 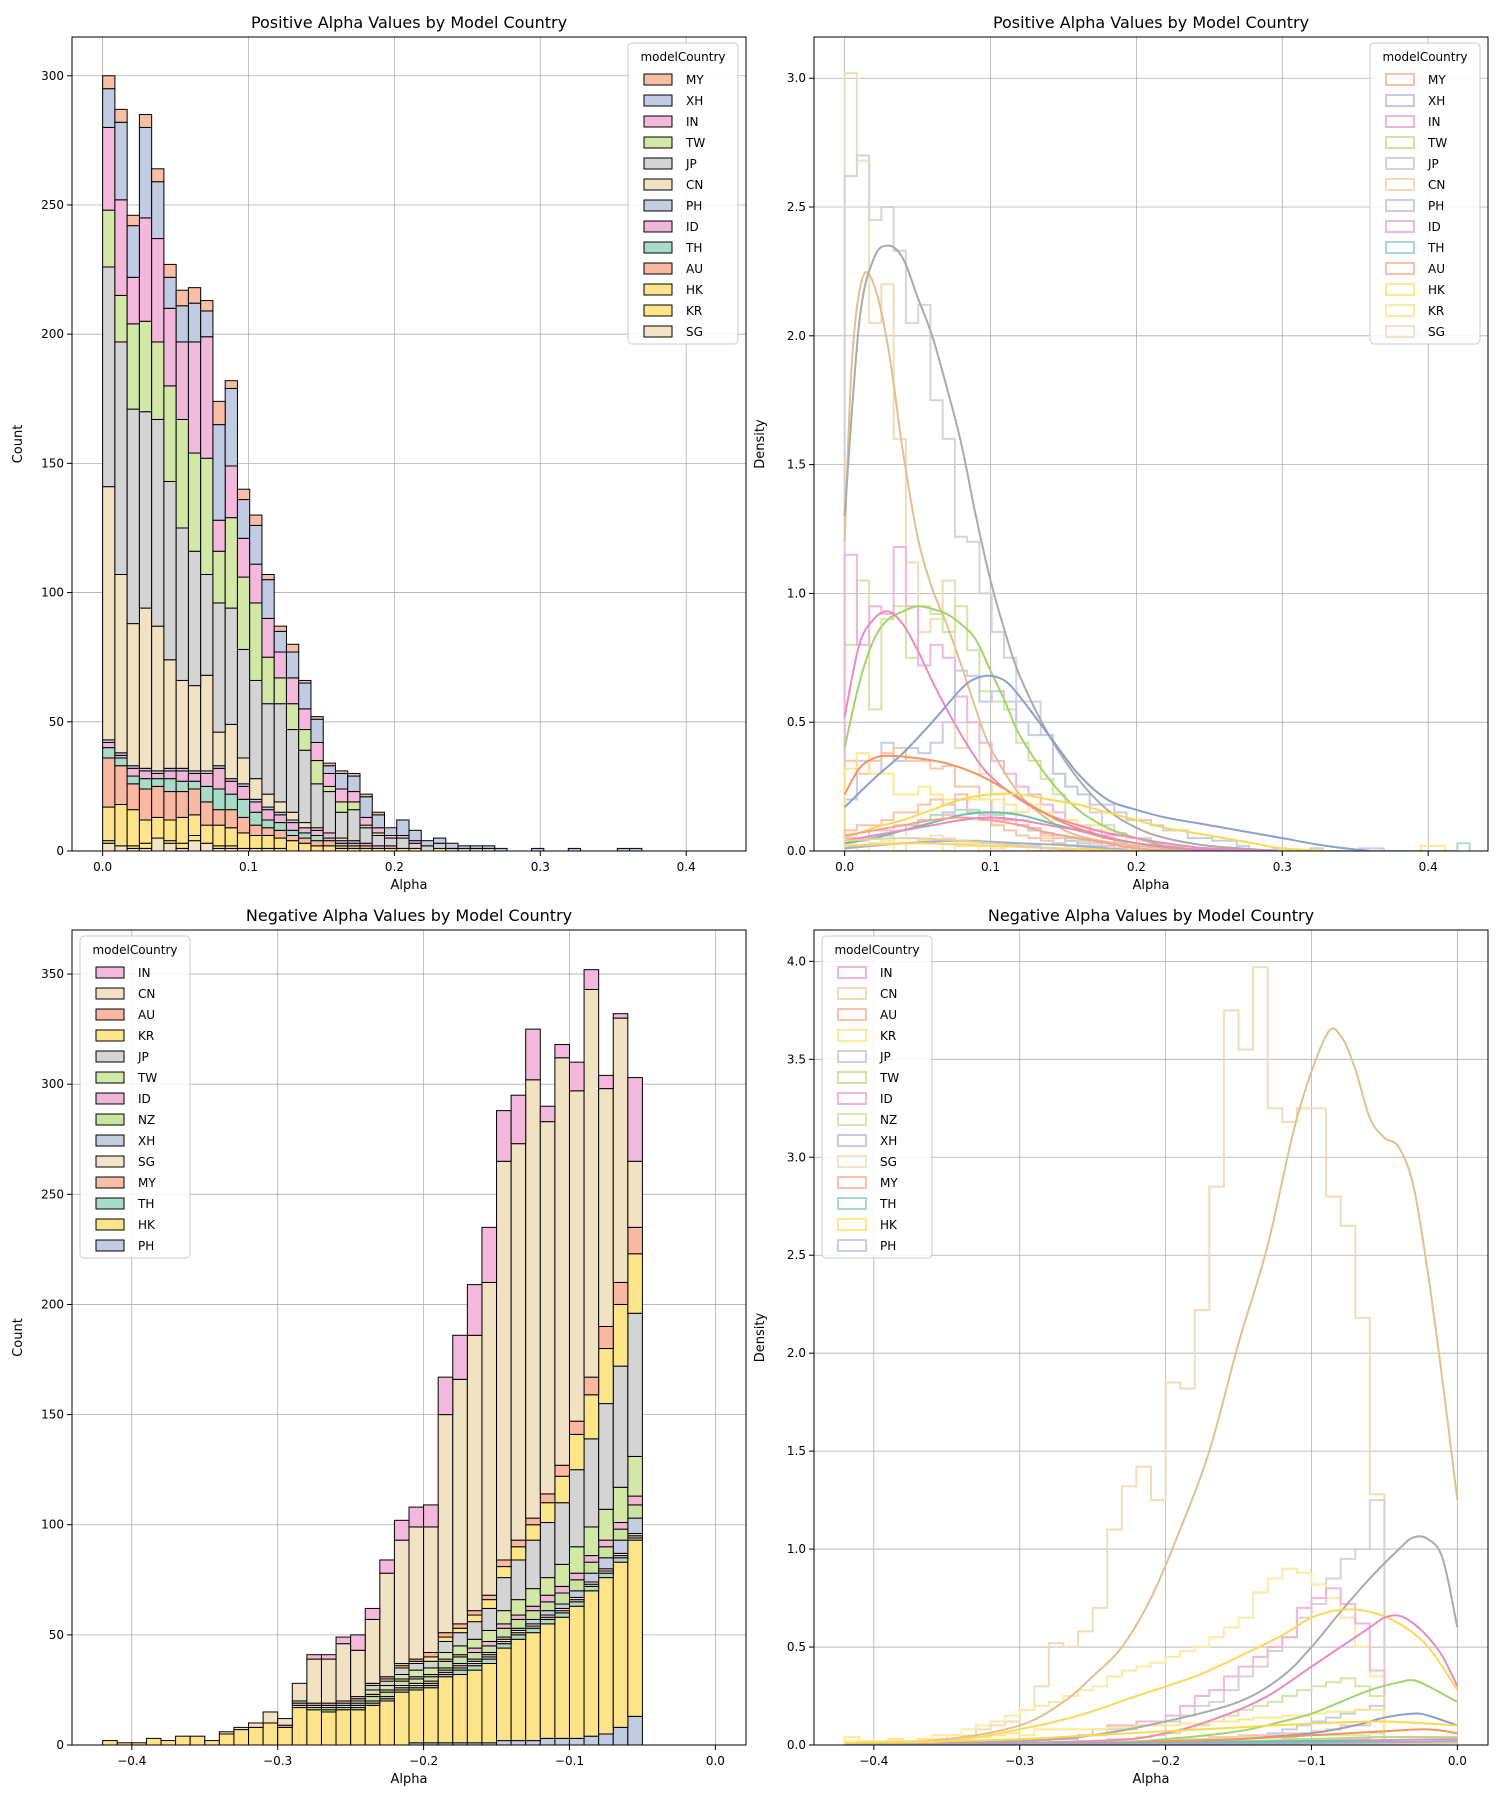 What do you see at coordinates (694, 206) in the screenshot?
I see `legend-label-PH: PH` at bounding box center [694, 206].